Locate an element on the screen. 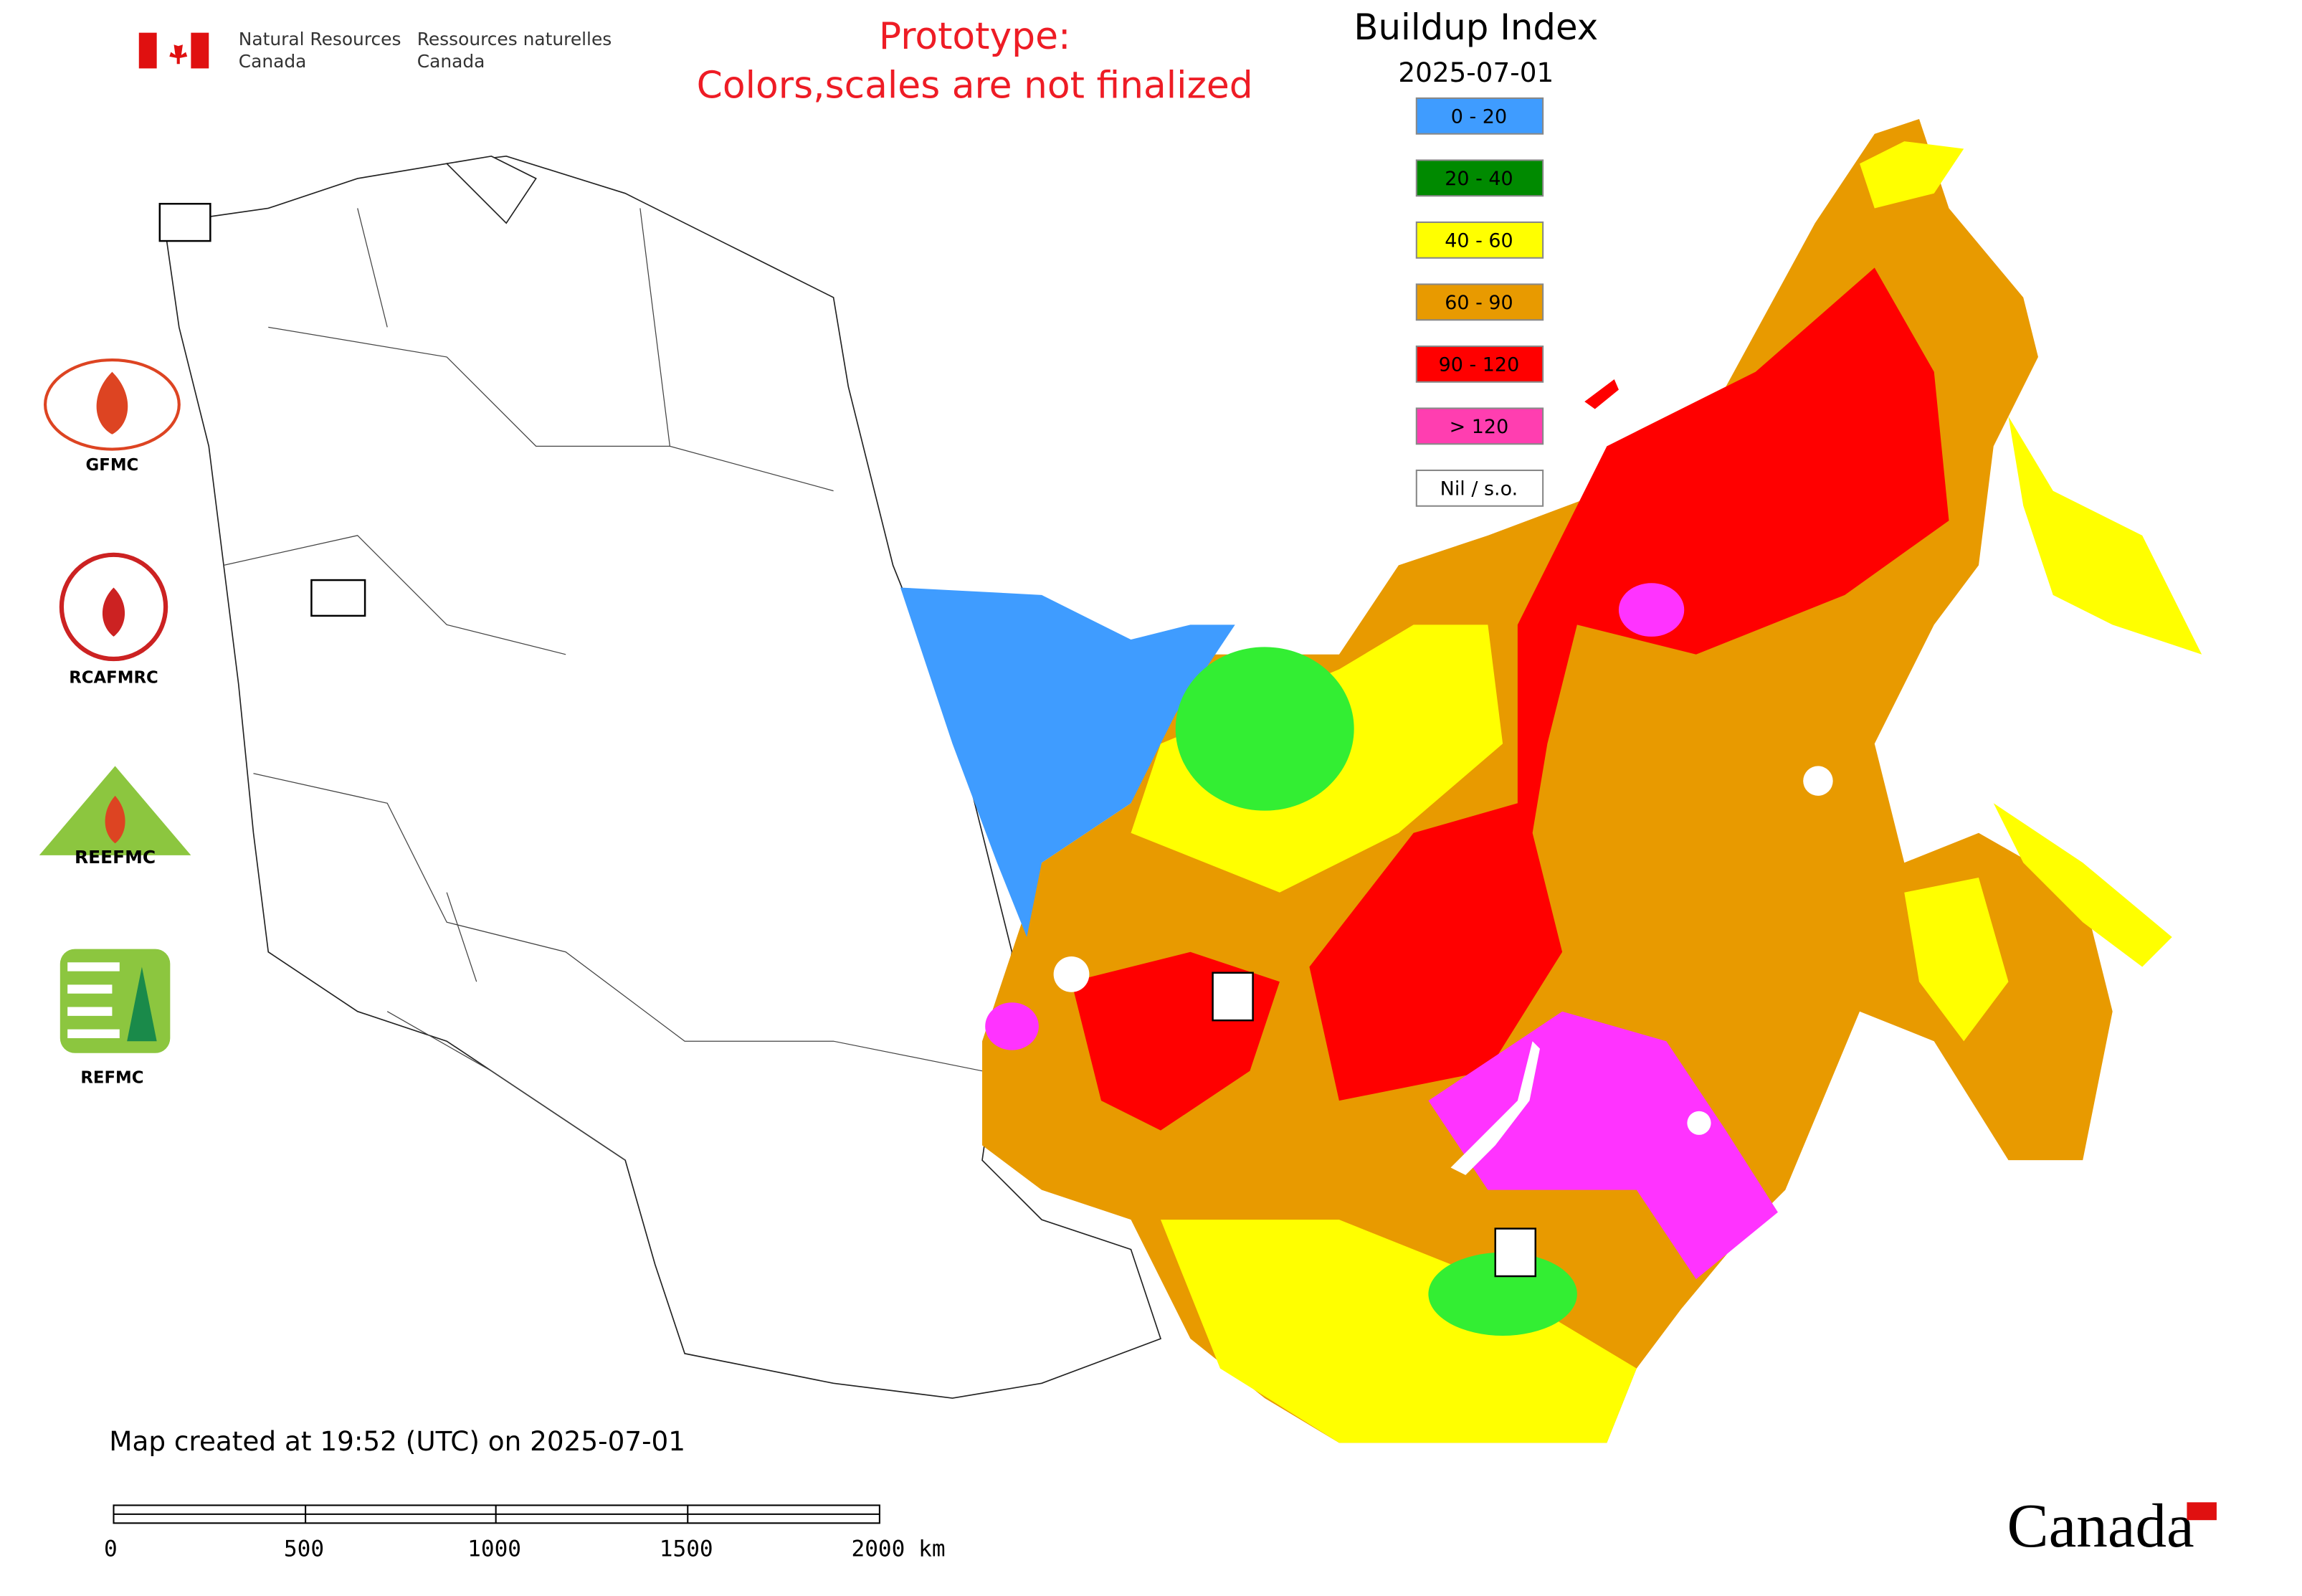 The height and width of the screenshot is (1596, 2302). logo-gfmc is located at coordinates (112, 404).